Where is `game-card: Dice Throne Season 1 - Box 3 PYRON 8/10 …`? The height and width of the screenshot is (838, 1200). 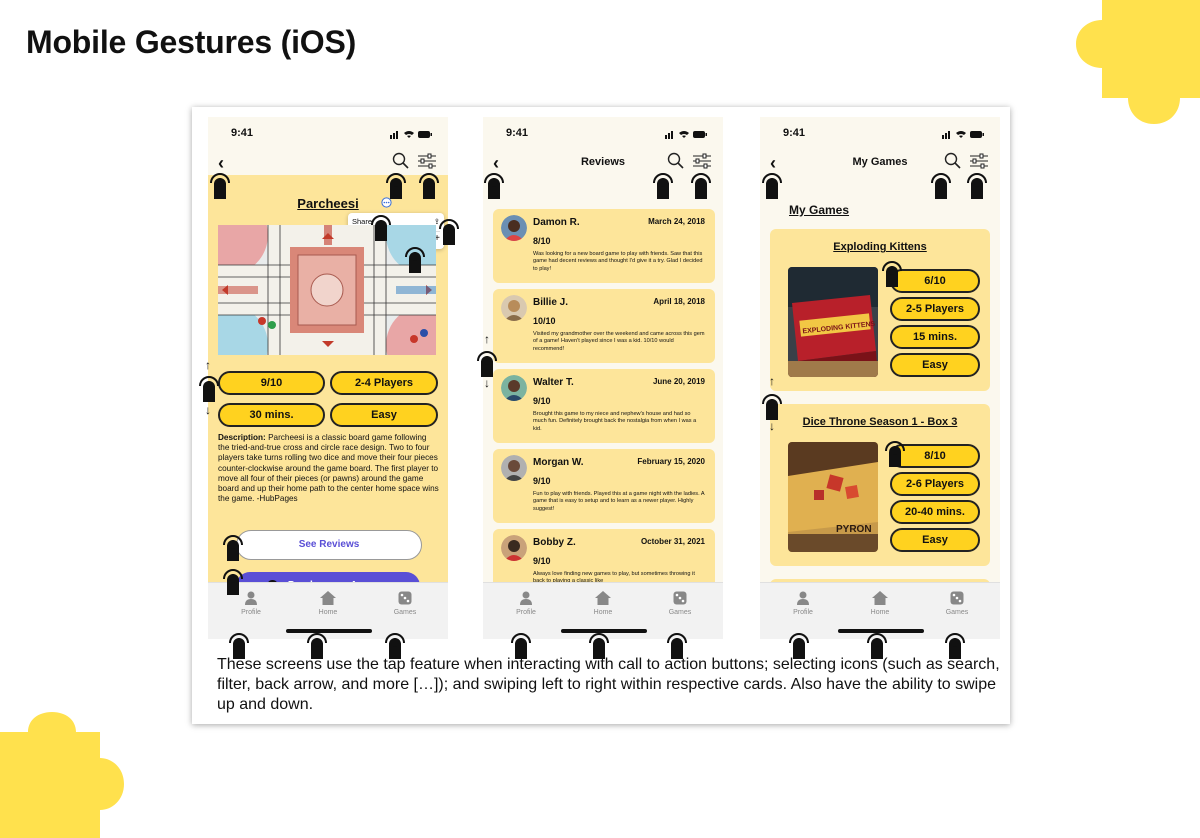
game-card: Dice Throne Season 1 - Box 3 PYRON 8/10 … is located at coordinates (880, 485).